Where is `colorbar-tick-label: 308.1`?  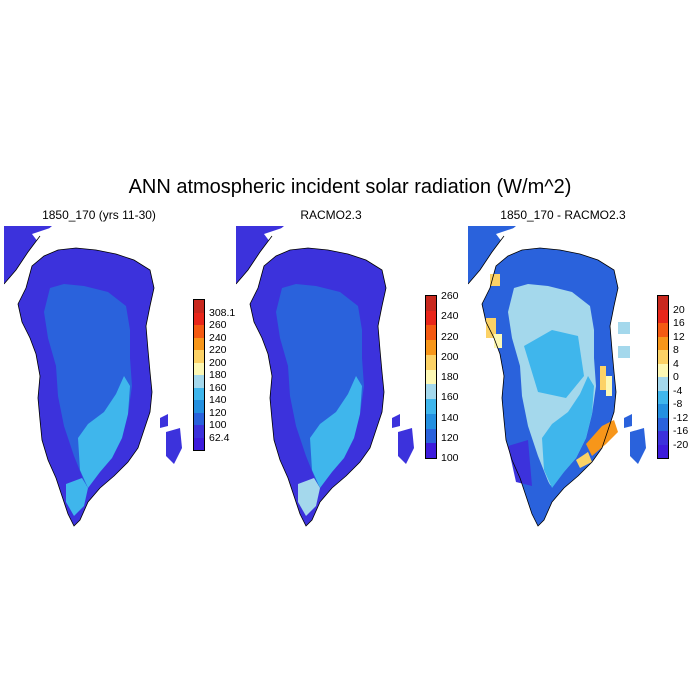
colorbar-tick-label: 308.1 is located at coordinates (222, 312).